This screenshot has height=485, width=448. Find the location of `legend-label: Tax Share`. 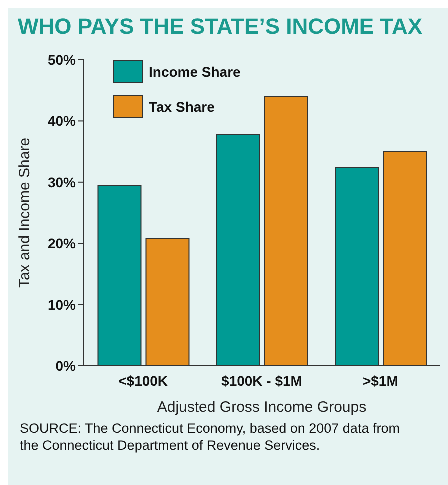

legend-label: Tax Share is located at coordinates (182, 106).